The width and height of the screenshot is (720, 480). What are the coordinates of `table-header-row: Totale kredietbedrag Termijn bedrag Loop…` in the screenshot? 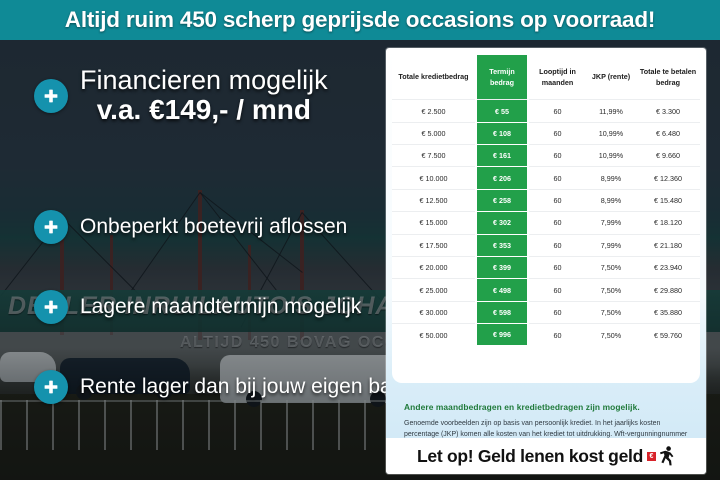 It's located at (546, 76).